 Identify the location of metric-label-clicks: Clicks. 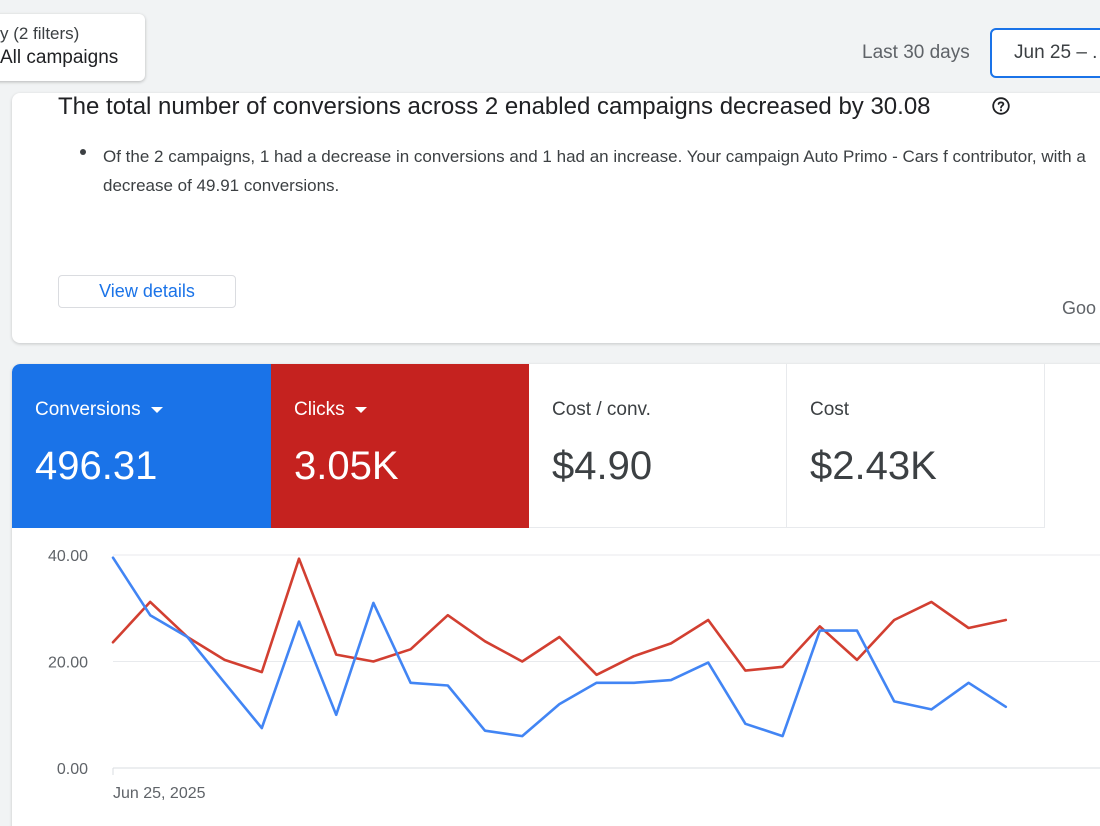
(330, 410).